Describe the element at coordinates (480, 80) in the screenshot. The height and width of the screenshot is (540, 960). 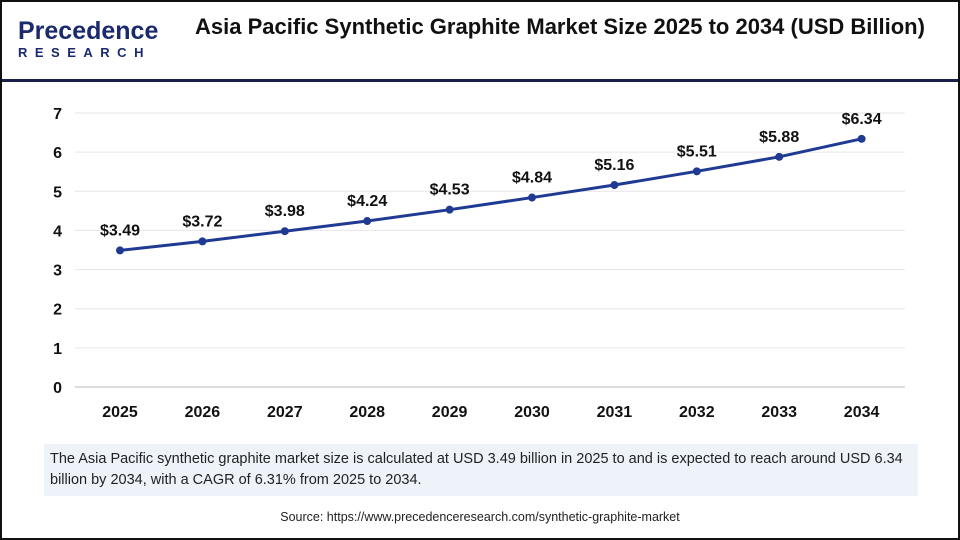
I see `header-divider` at that location.